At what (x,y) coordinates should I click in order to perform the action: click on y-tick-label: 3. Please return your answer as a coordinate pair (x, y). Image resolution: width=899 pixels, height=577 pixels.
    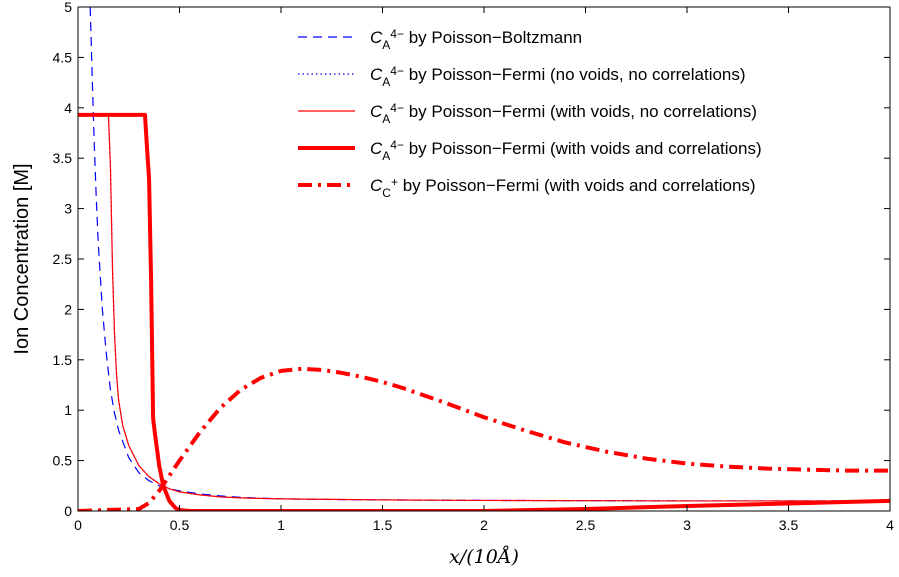
    Looking at the image, I should click on (68, 209).